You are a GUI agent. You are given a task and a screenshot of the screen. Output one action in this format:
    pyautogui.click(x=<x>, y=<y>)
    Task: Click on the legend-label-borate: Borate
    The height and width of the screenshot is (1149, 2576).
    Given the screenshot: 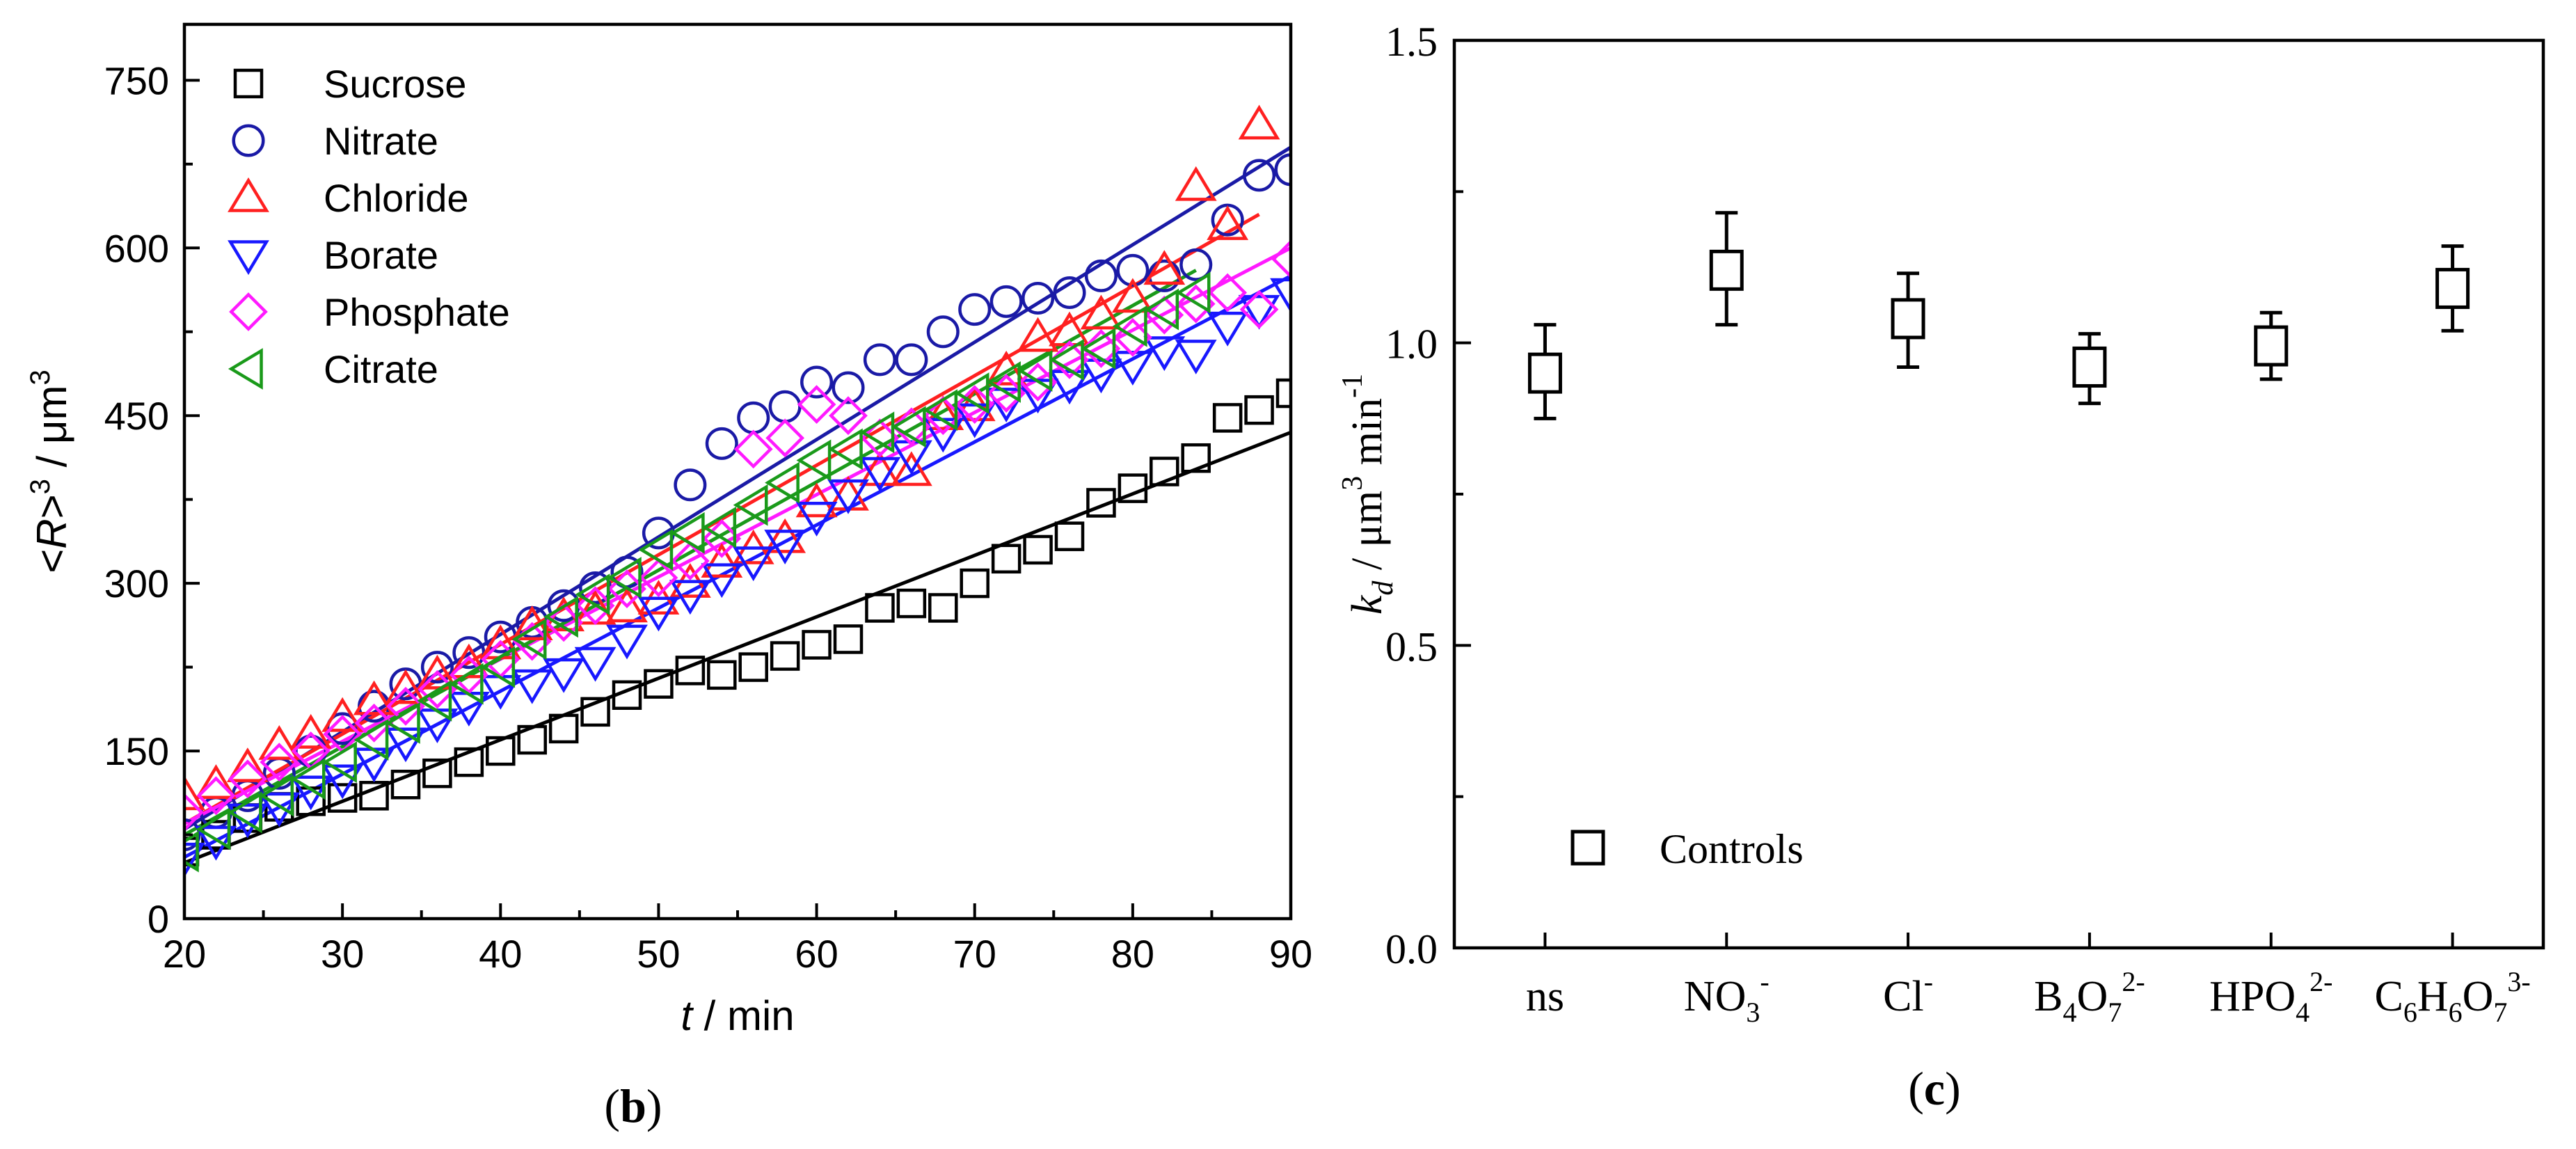 What is the action you would take?
    pyautogui.click(x=381, y=255)
    